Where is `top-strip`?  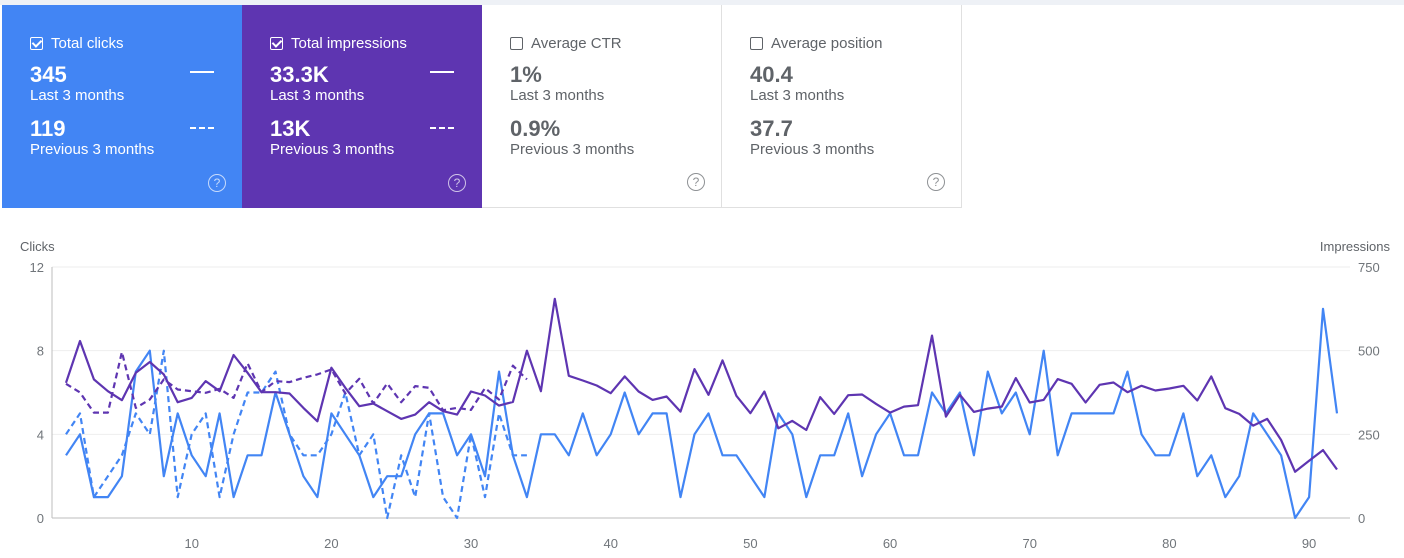
top-strip is located at coordinates (702, 2).